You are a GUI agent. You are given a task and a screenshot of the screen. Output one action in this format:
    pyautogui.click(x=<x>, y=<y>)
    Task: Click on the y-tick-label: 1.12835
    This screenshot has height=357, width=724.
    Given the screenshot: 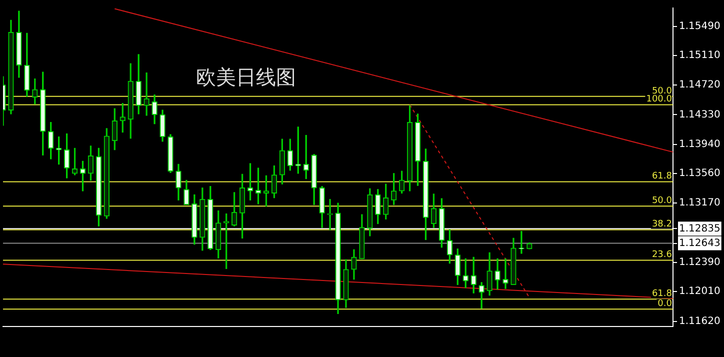 What is the action you would take?
    pyautogui.click(x=699, y=228)
    